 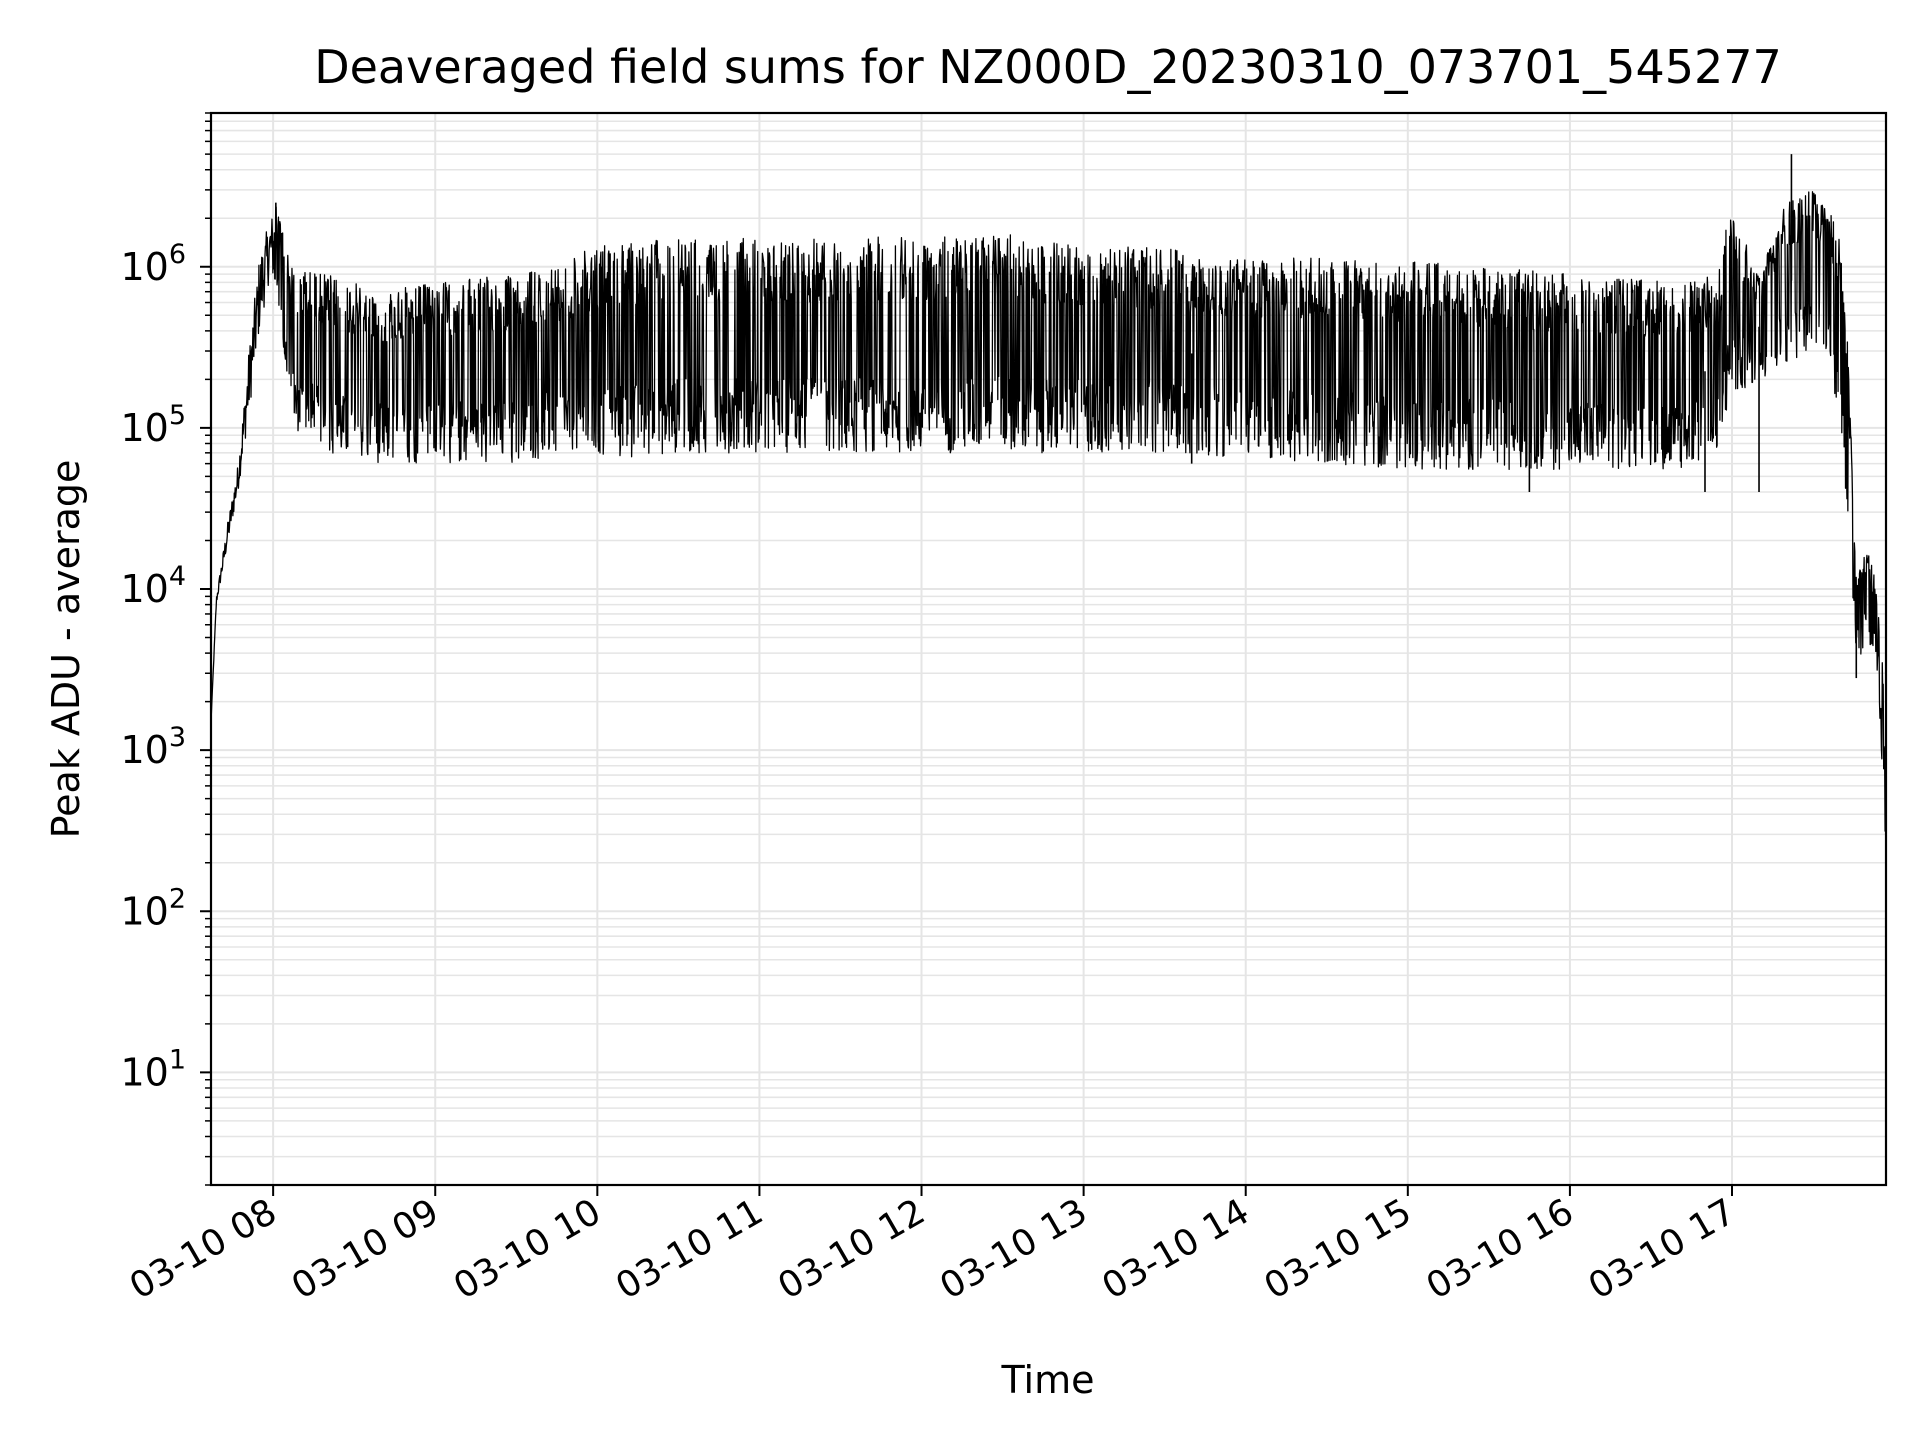 What do you see at coordinates (66, 649) in the screenshot?
I see `y-axis-label: Peak ADU - average` at bounding box center [66, 649].